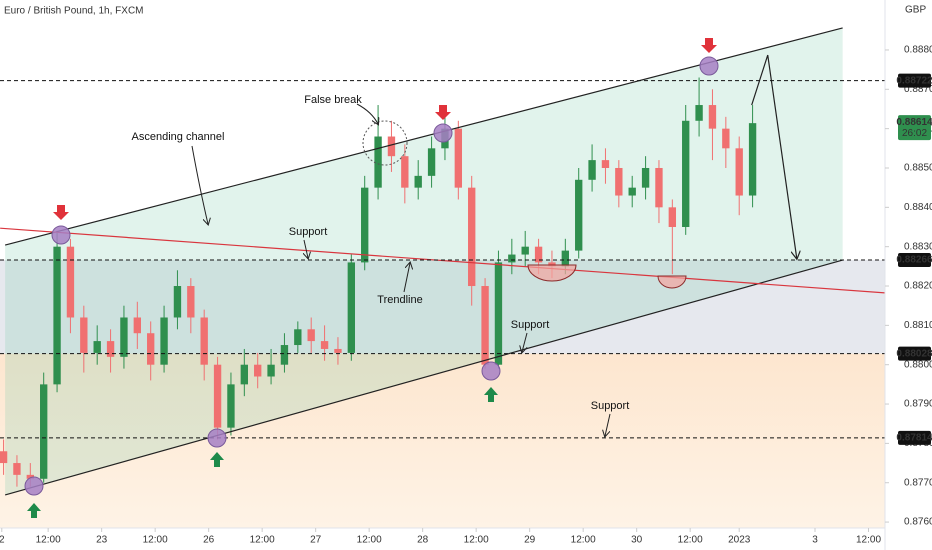 The height and width of the screenshot is (550, 932). Describe the element at coordinates (333, 100) in the screenshot. I see `annotation: False break` at that location.